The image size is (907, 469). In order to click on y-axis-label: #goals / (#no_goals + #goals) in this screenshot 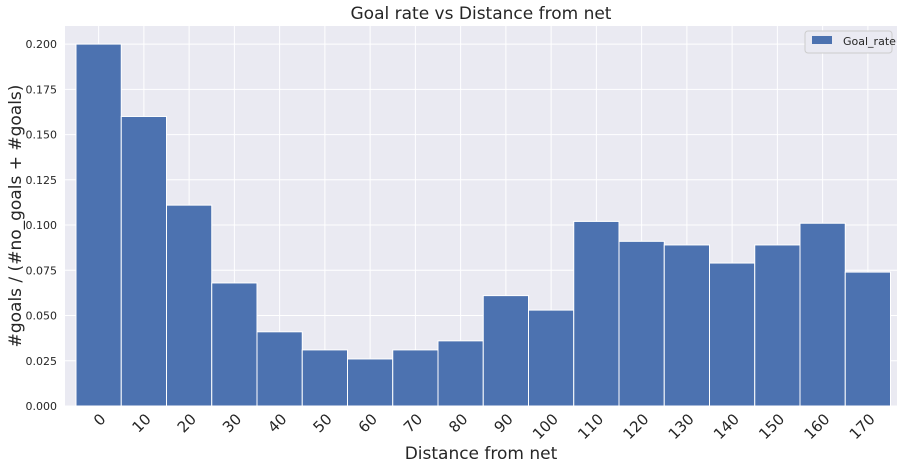, I will do `click(16, 216)`.